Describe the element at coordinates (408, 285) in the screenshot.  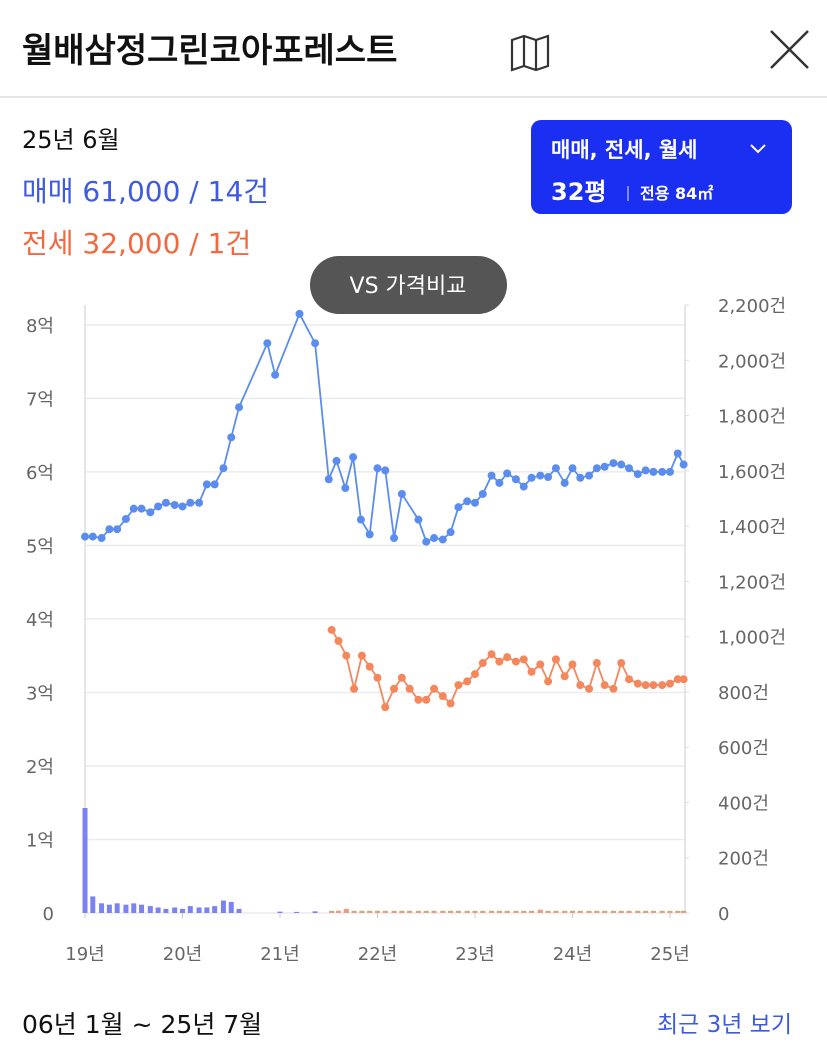
I see `compare-button: VS 가격비교` at that location.